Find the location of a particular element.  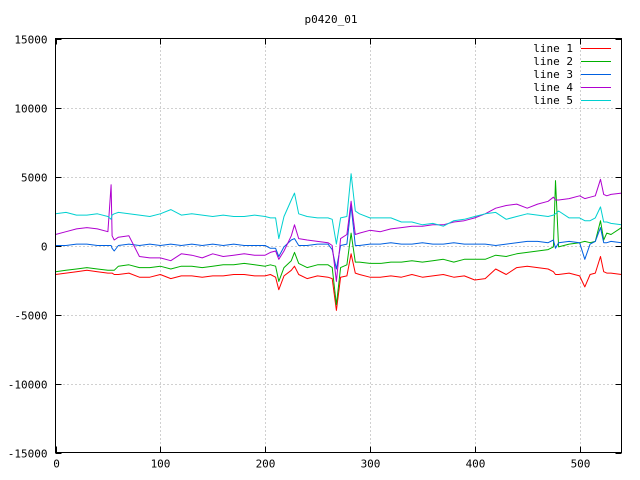

legend-label: line 4 is located at coordinates (553, 87).